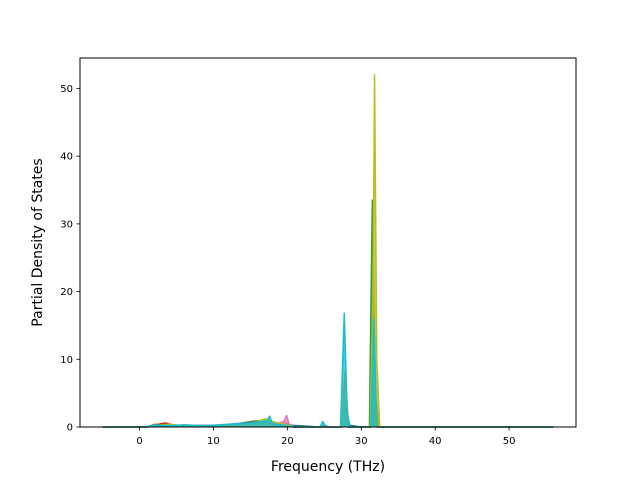 The height and width of the screenshot is (480, 640). I want to click on x-tick-label: 20, so click(287, 441).